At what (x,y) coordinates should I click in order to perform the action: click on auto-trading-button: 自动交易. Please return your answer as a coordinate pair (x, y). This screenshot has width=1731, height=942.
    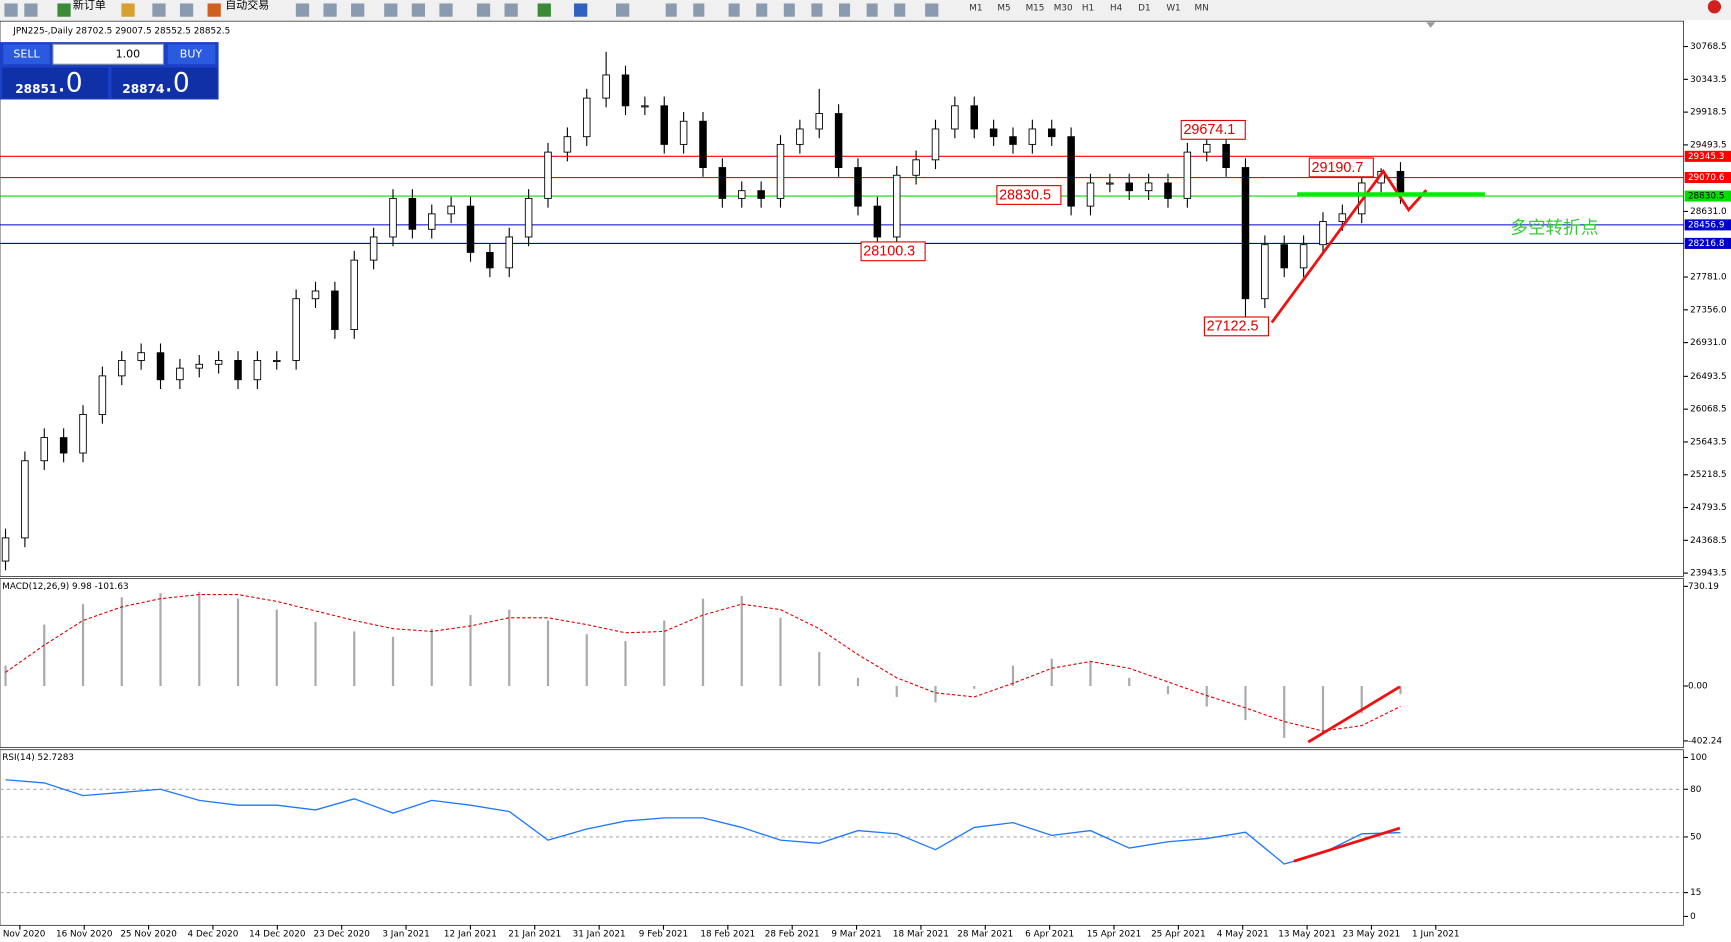
    Looking at the image, I should click on (247, 6).